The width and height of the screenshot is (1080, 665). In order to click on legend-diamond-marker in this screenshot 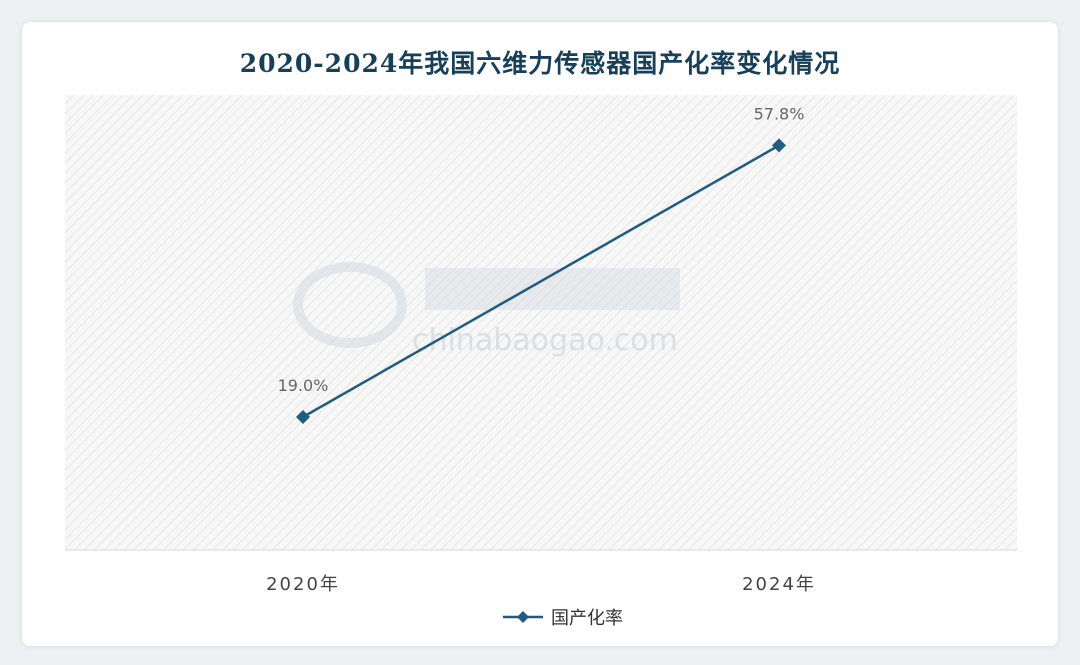, I will do `click(523, 617)`.